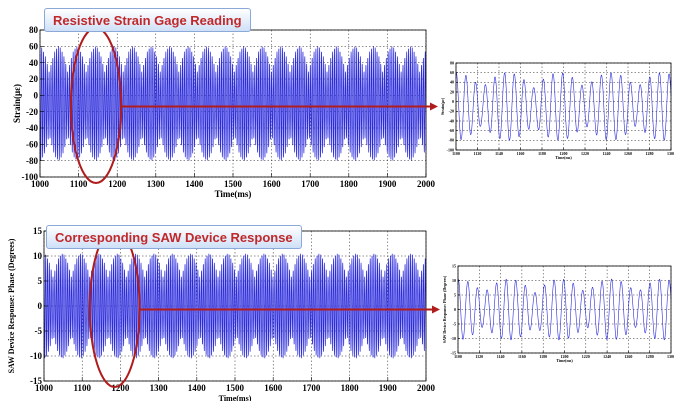 The width and height of the screenshot is (674, 406). I want to click on saw-main-y-tick-label: -5, so click(39, 331).